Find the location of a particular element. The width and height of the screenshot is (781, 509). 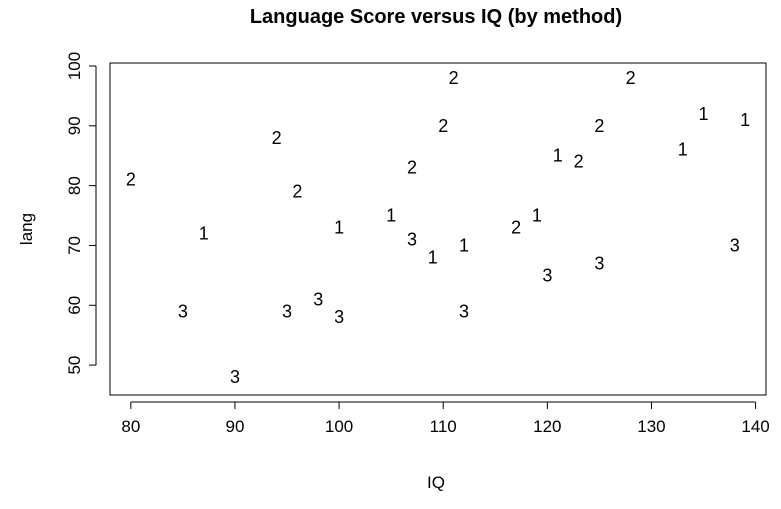

x-tick-label: 90 is located at coordinates (234, 426).